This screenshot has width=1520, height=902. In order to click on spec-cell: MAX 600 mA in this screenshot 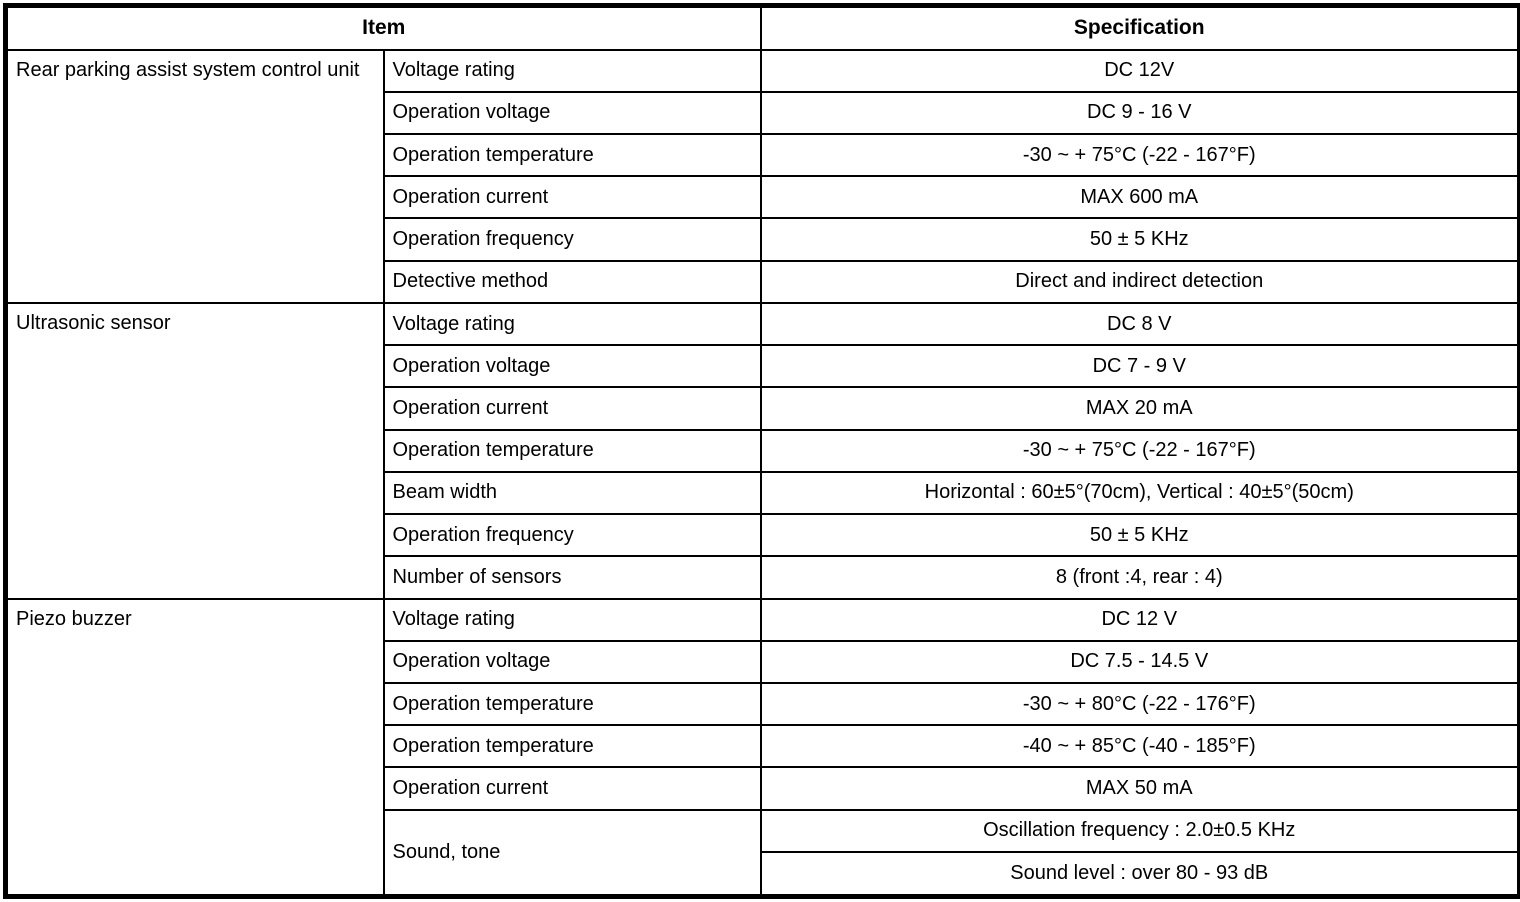, I will do `click(1139, 197)`.